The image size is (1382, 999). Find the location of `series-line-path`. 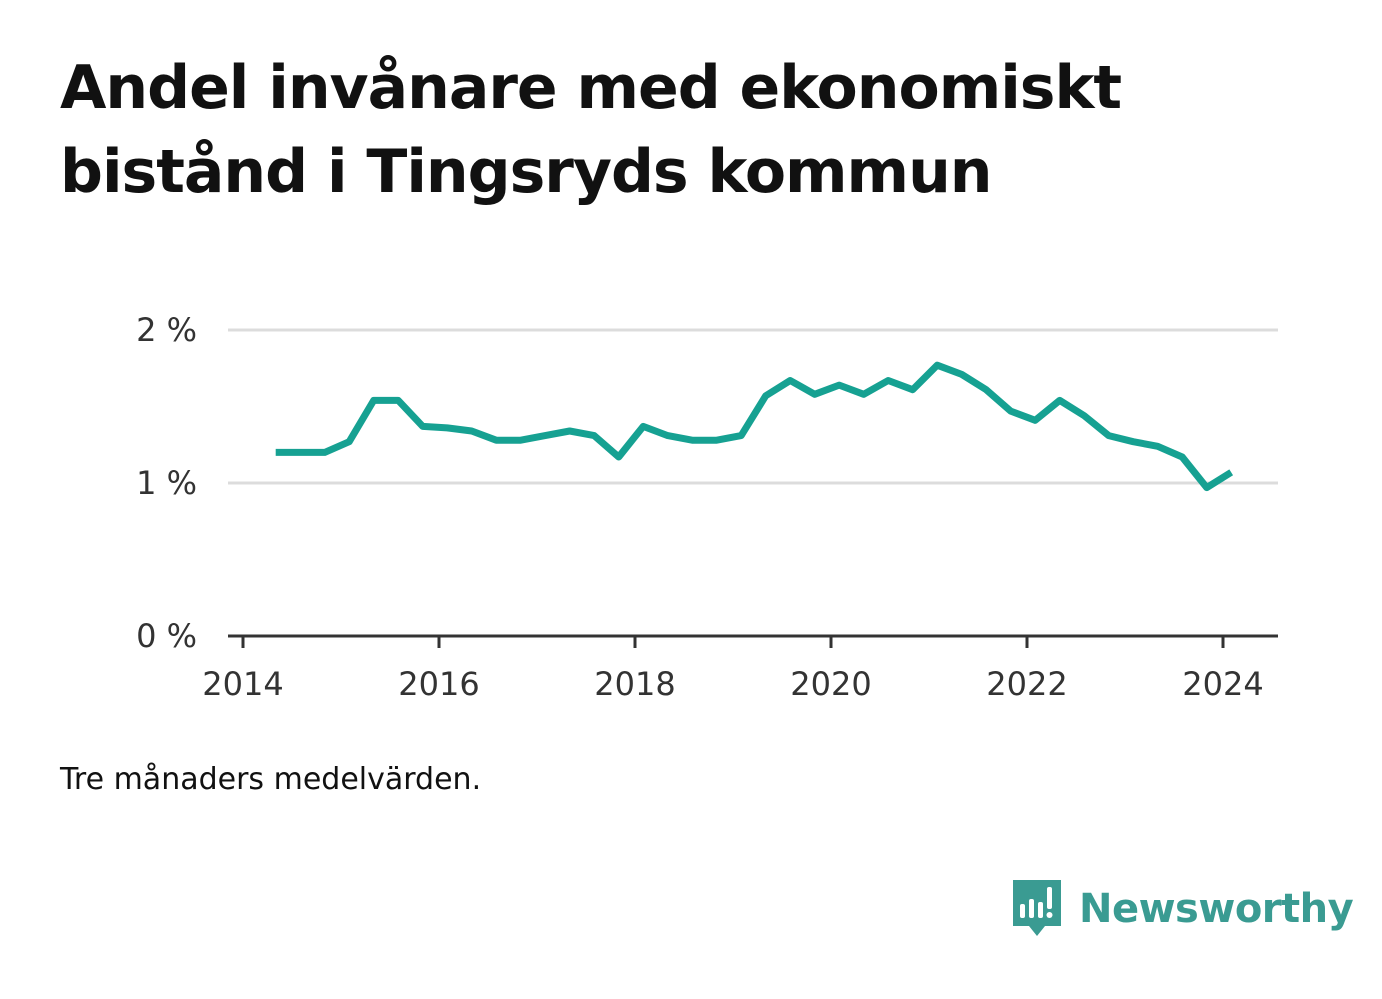

series-line-path is located at coordinates (754, 426).